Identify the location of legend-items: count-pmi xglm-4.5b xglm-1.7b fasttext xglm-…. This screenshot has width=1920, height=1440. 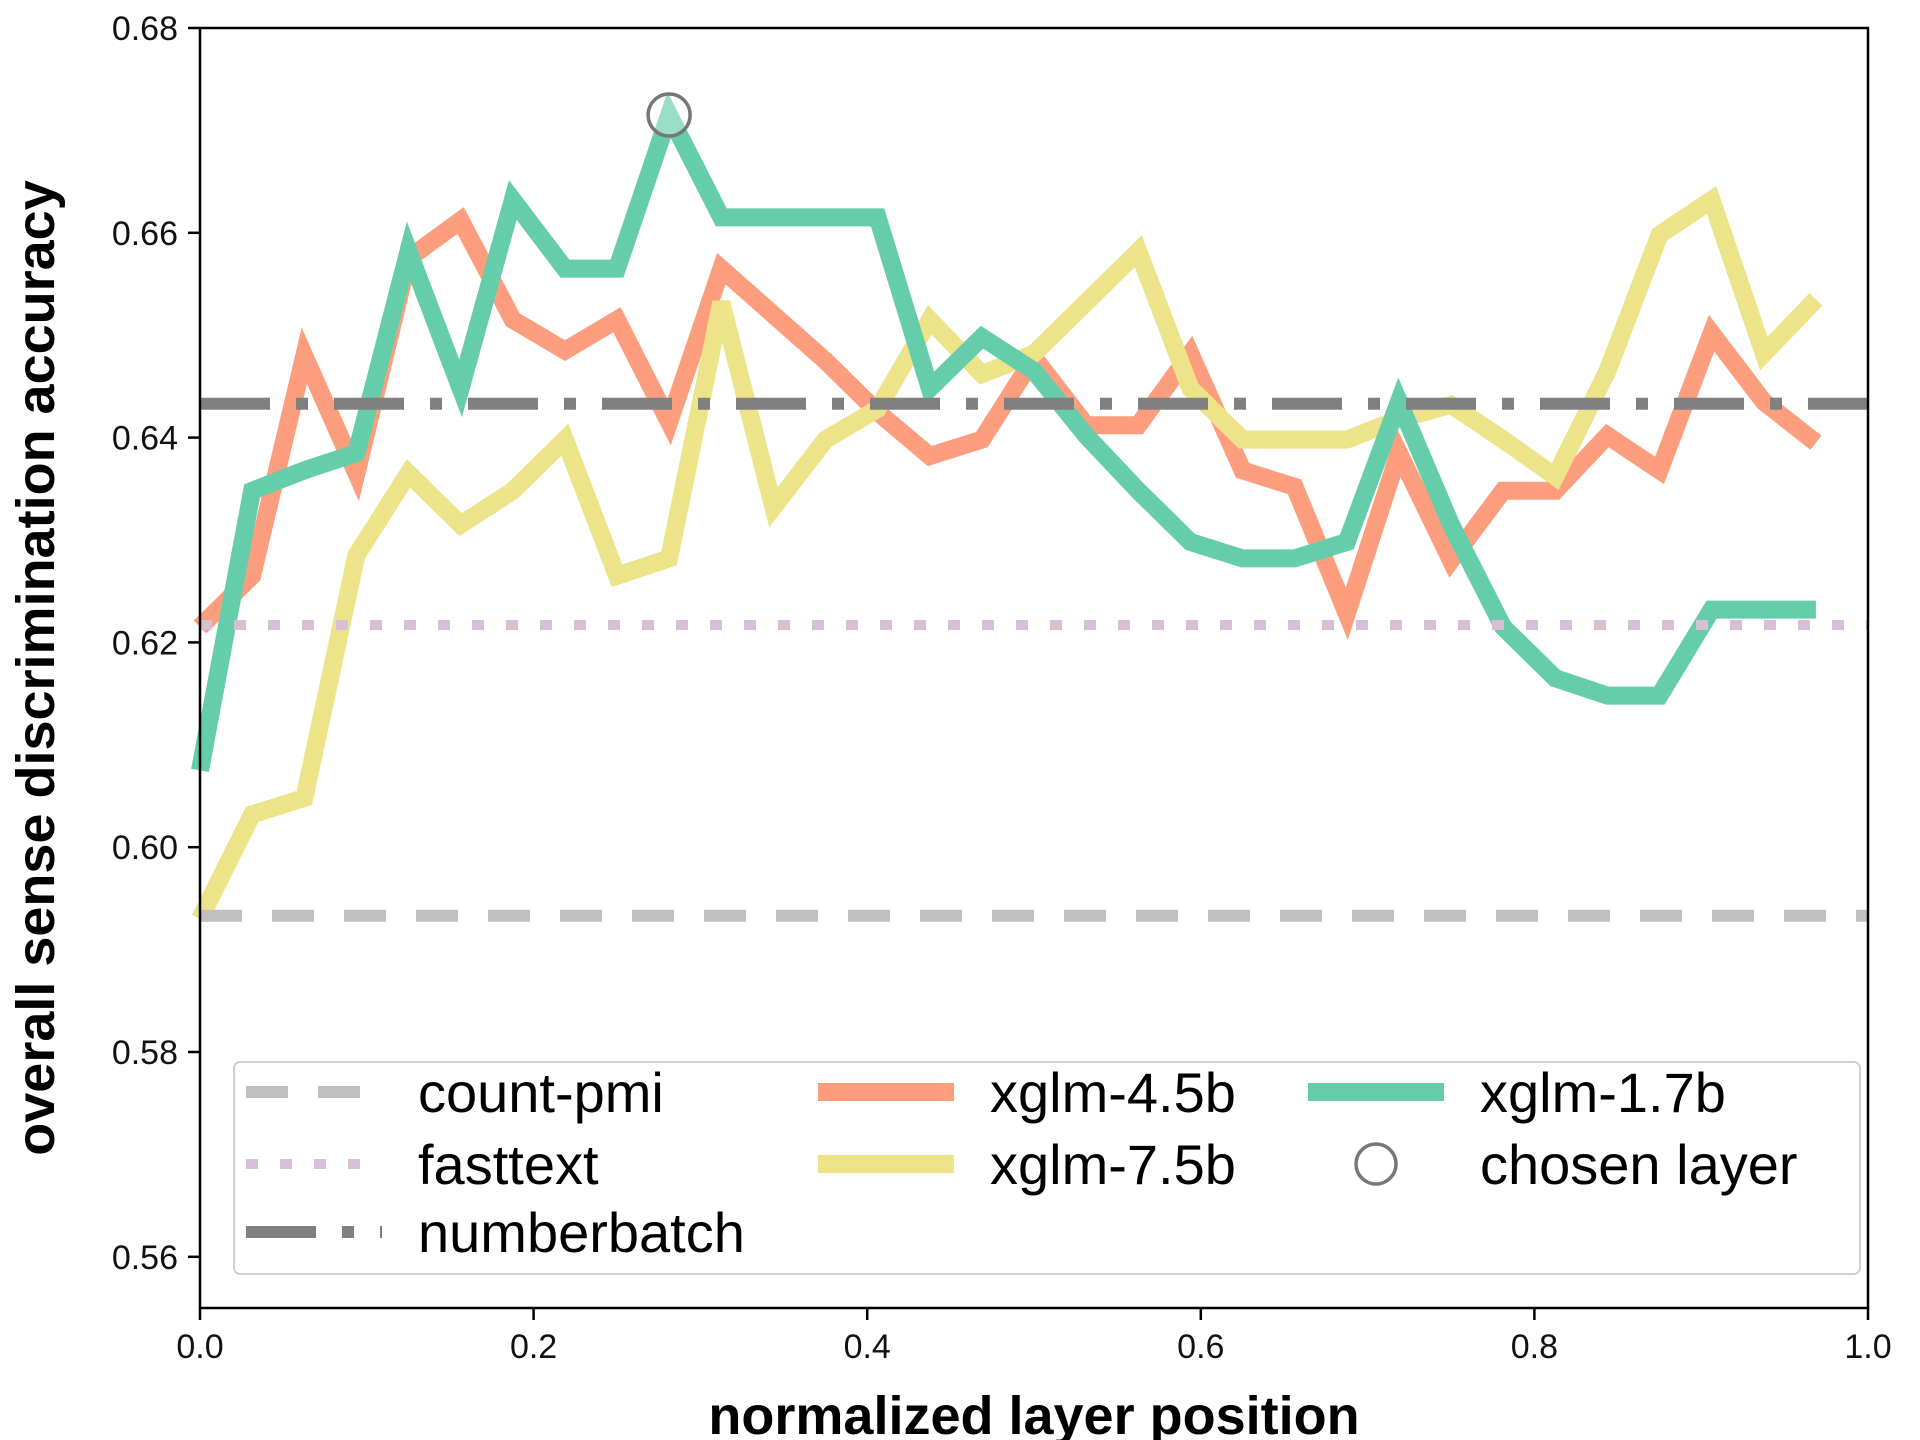
(1022, 1162).